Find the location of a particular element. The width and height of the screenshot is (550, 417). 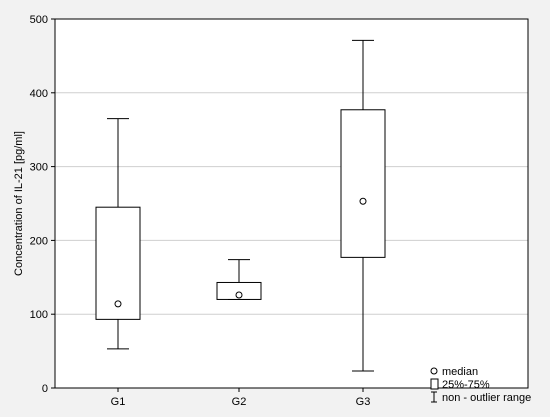

y-tick-label: 400 is located at coordinates (39, 94).